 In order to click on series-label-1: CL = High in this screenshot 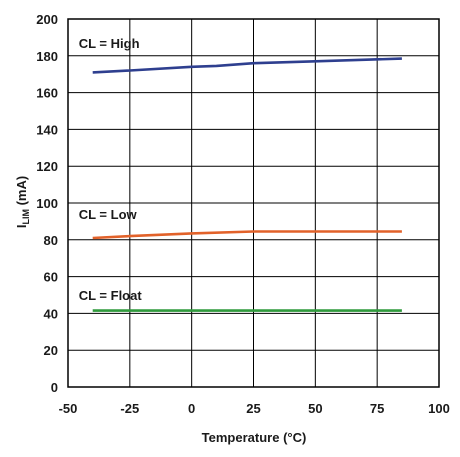, I will do `click(109, 43)`.